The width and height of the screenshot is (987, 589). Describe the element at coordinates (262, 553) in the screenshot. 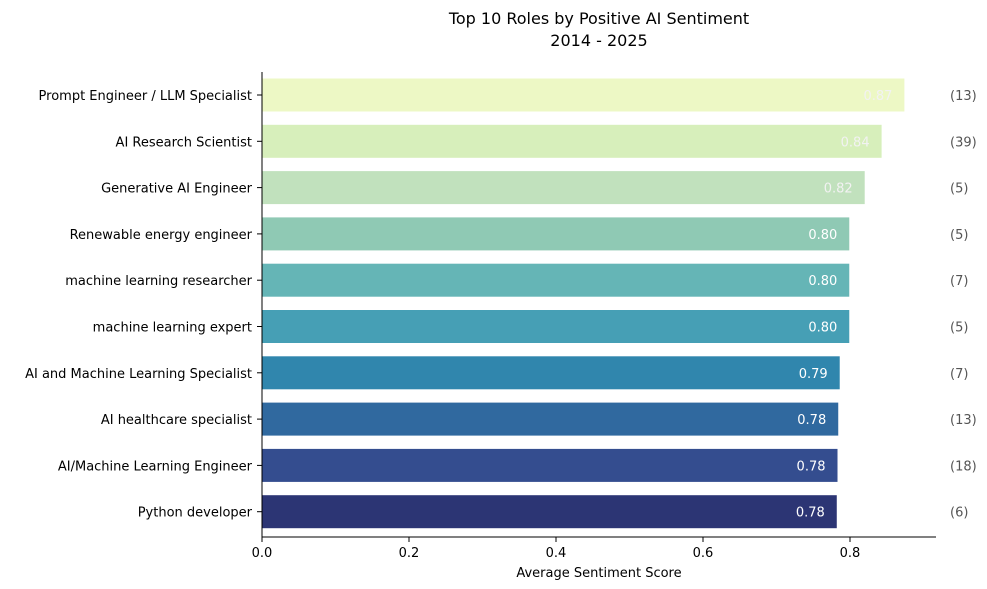

I see `x-tick-label: 0.0` at that location.